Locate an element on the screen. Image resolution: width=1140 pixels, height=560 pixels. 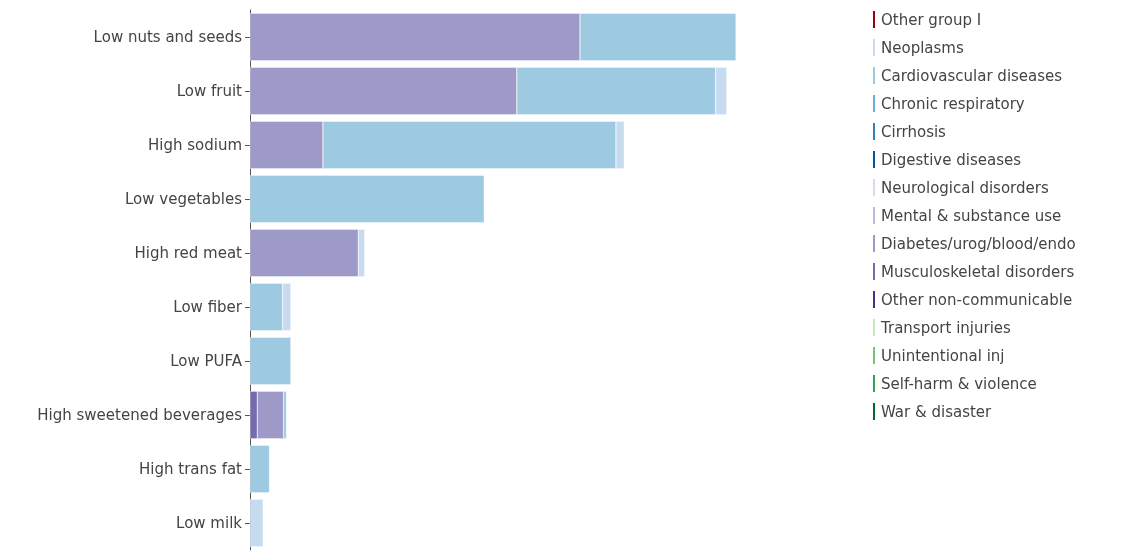
legend-label: War & disaster is located at coordinates (937, 411).